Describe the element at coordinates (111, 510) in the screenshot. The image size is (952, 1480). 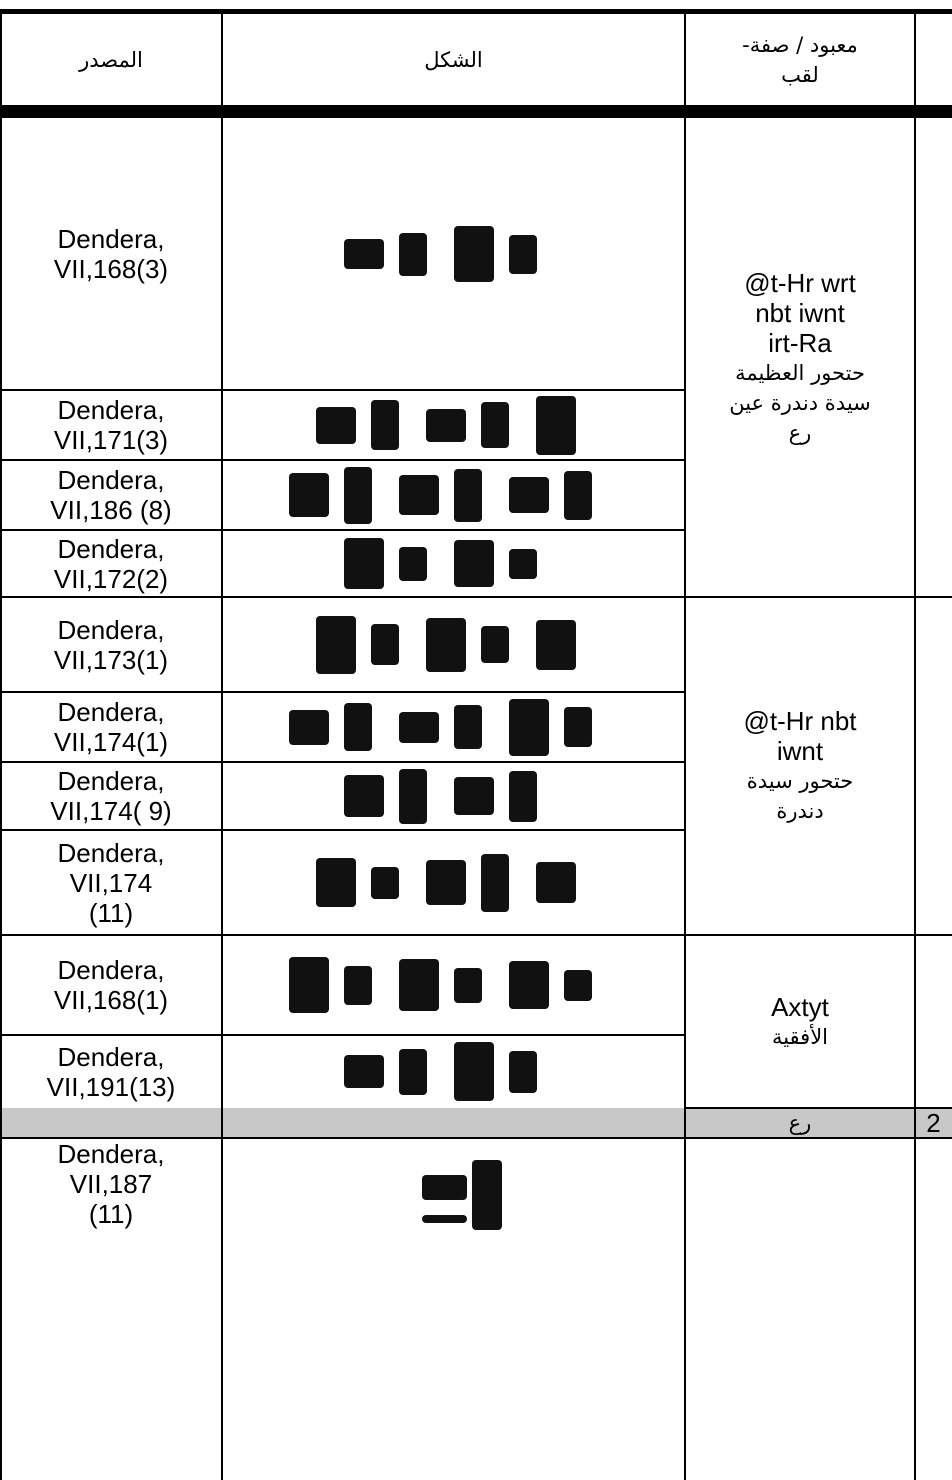
I see `source-text: VII,186 (8)` at that location.